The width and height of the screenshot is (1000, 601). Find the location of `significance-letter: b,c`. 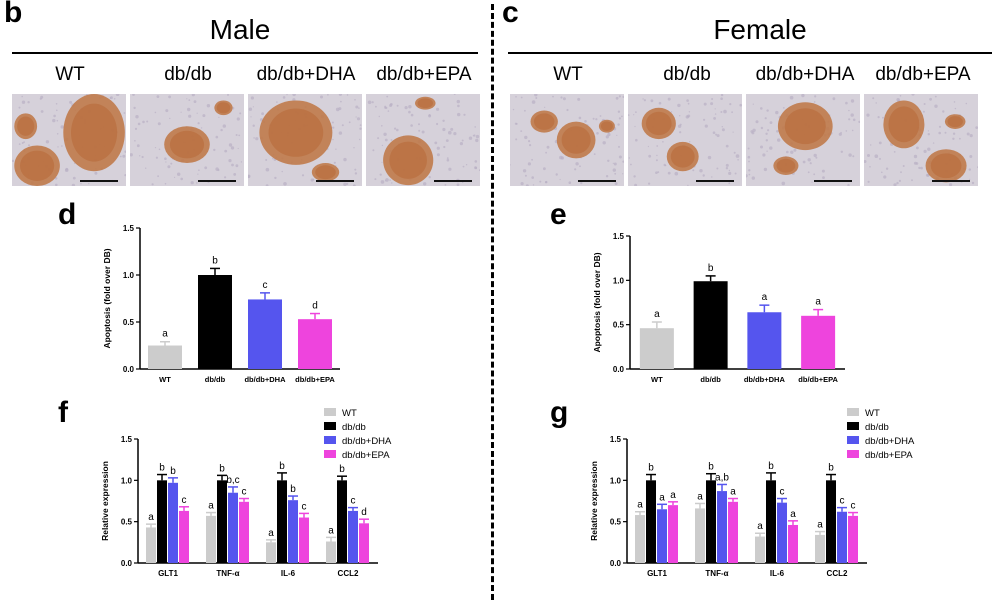

significance-letter: b,c is located at coordinates (232, 480).